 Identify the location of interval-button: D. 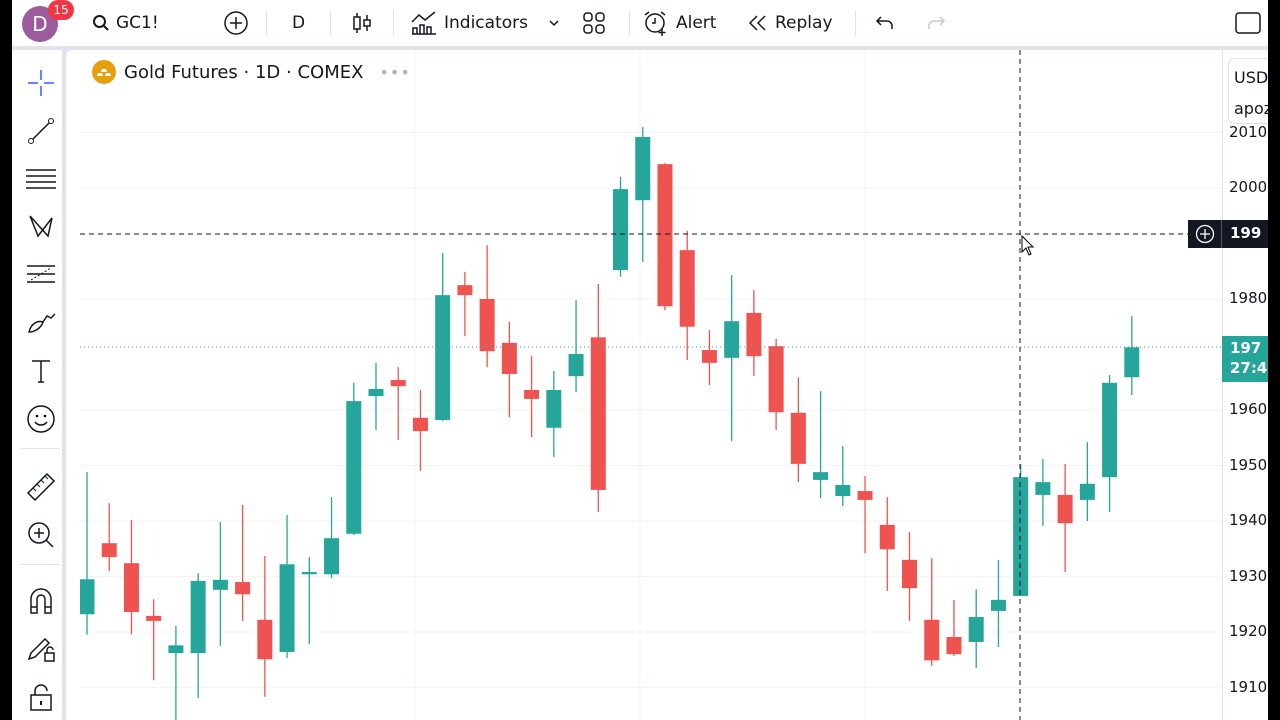
(298, 23).